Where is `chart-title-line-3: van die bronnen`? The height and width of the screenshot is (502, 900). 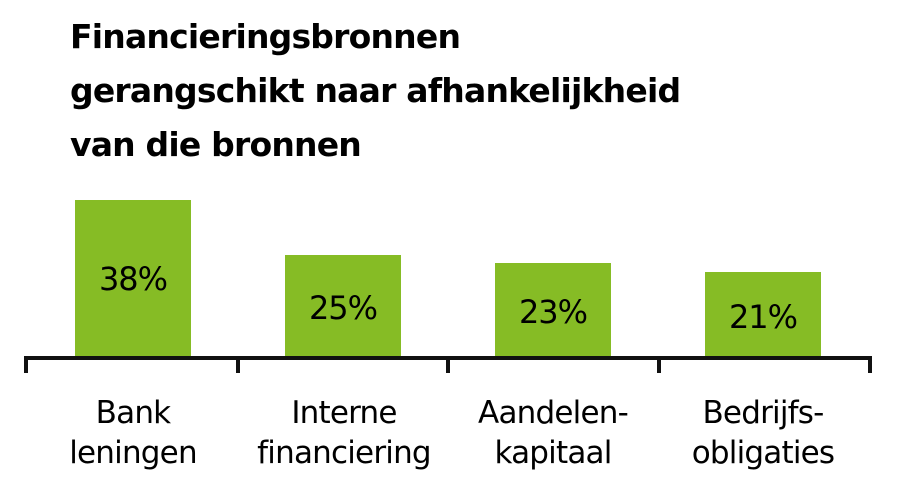
chart-title-line-3: van die bronnen is located at coordinates (216, 144).